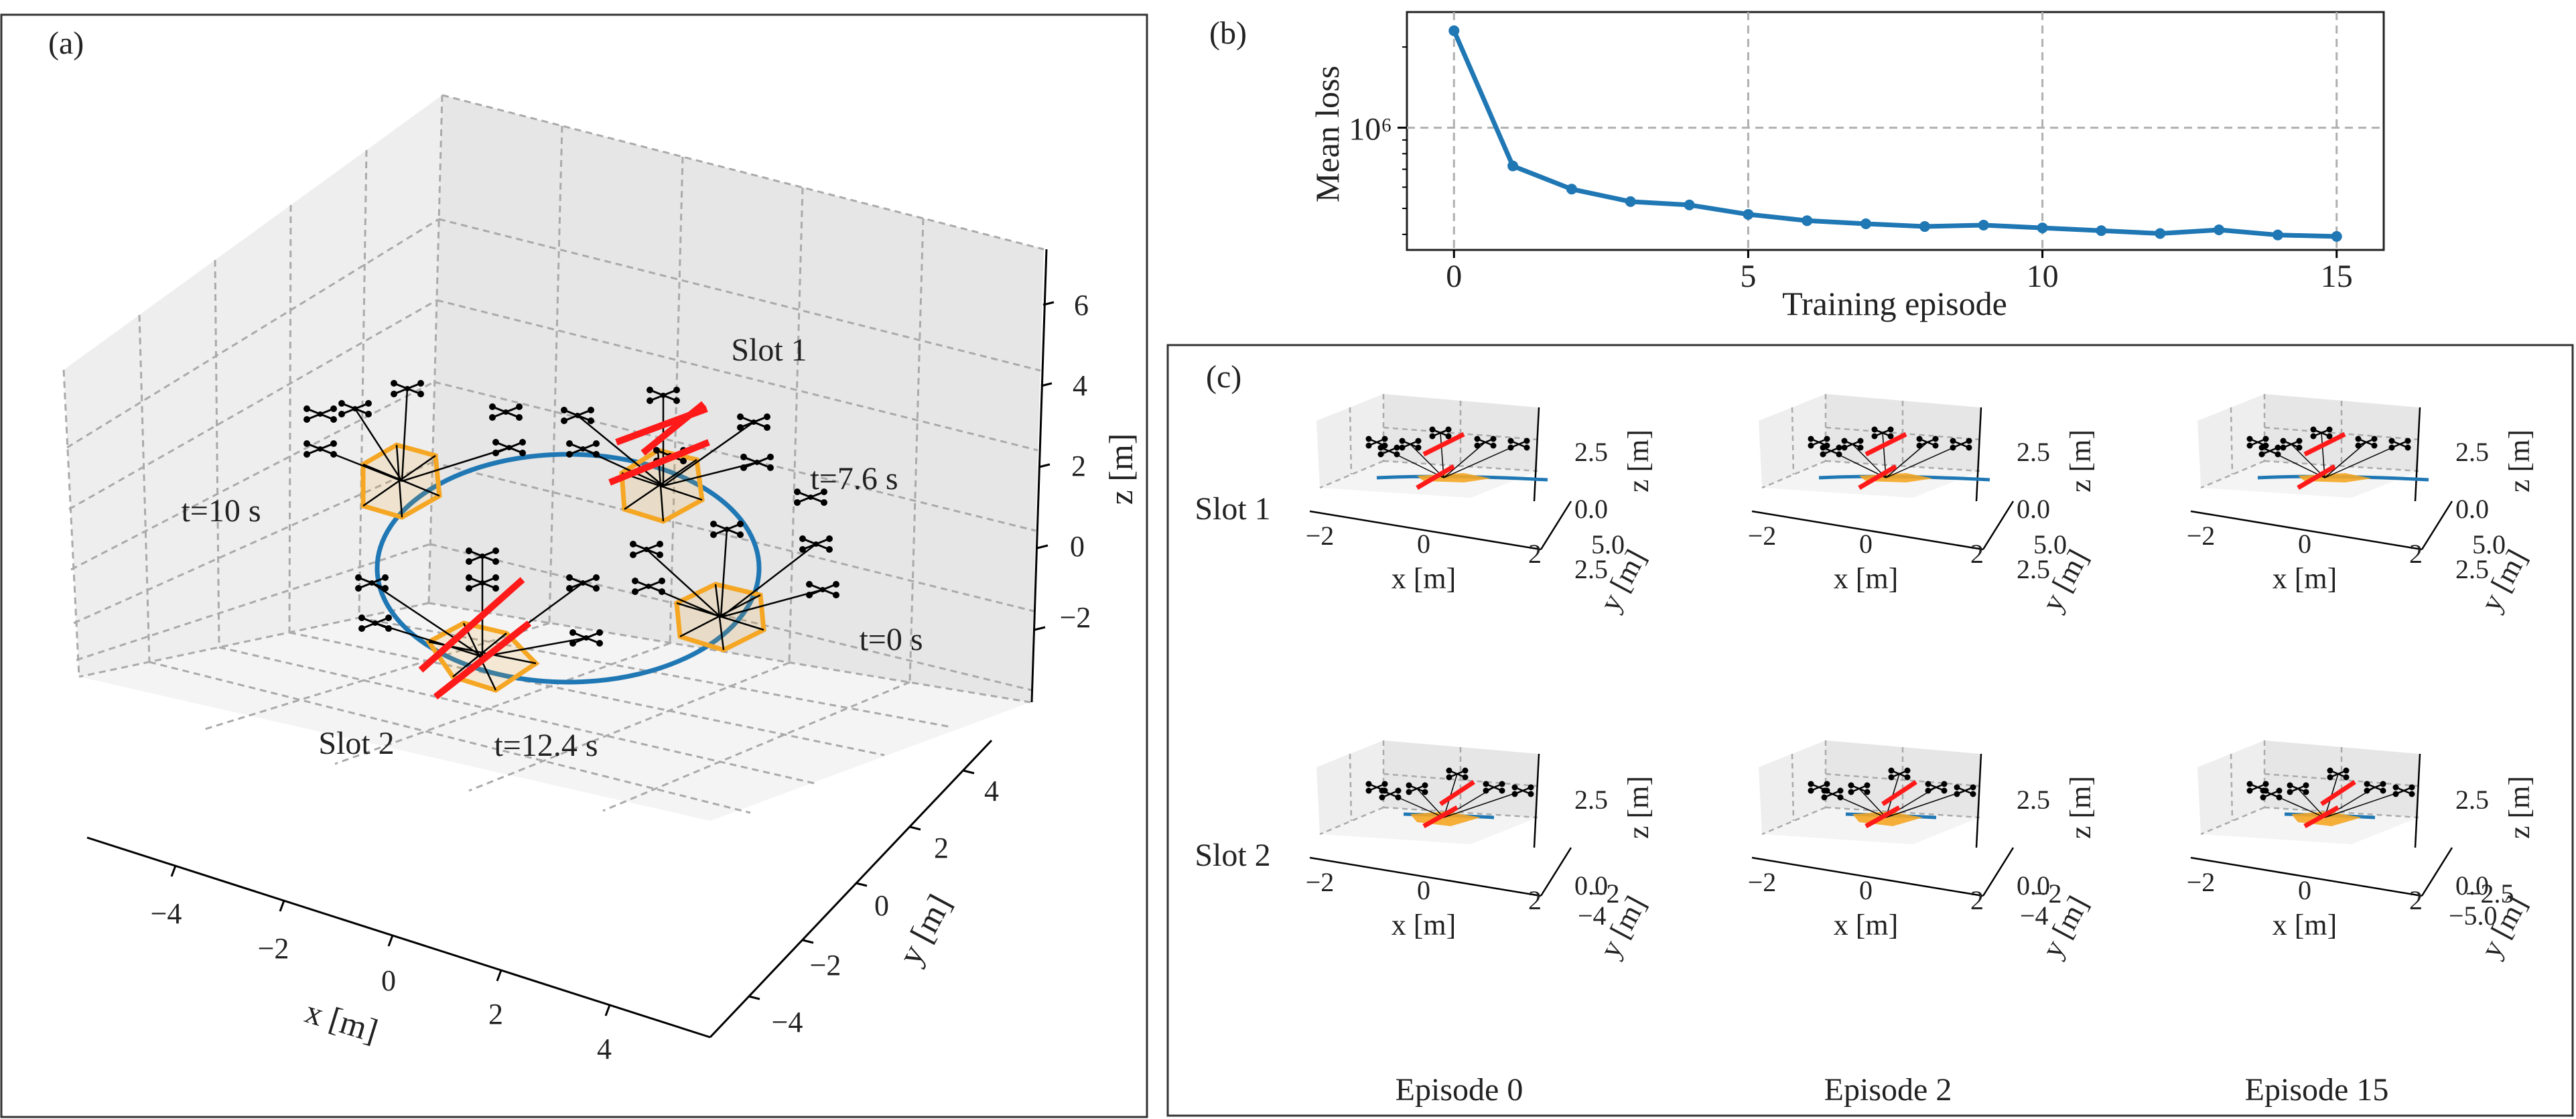  What do you see at coordinates (1081, 305) in the screenshot?
I see `z-tick-label: 6` at bounding box center [1081, 305].